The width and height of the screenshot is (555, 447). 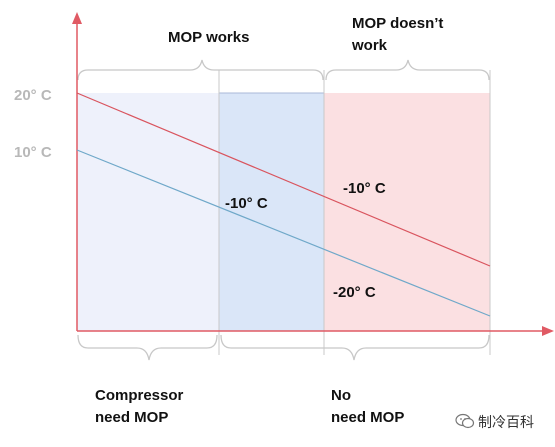 What do you see at coordinates (506, 423) in the screenshot?
I see `watermark-text: 制冷百科` at bounding box center [506, 423].